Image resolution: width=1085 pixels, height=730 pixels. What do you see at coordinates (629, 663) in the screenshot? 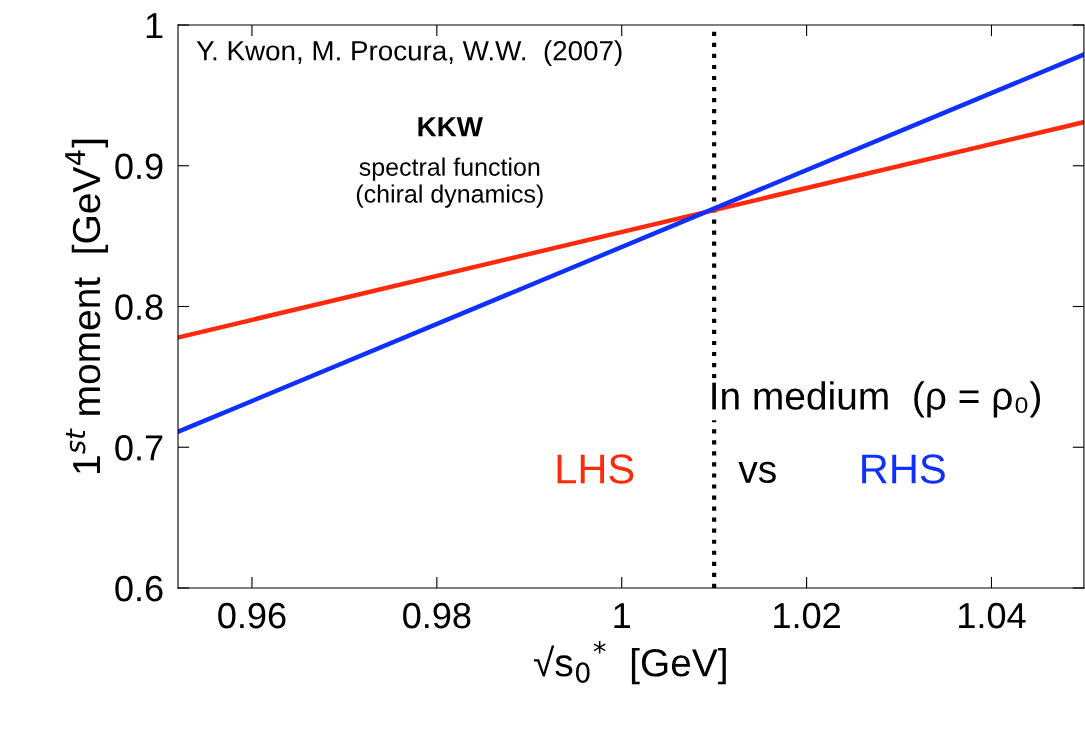
I see `x-axis-title: √s$_{0}$$^{*}$ [GeV]` at bounding box center [629, 663].